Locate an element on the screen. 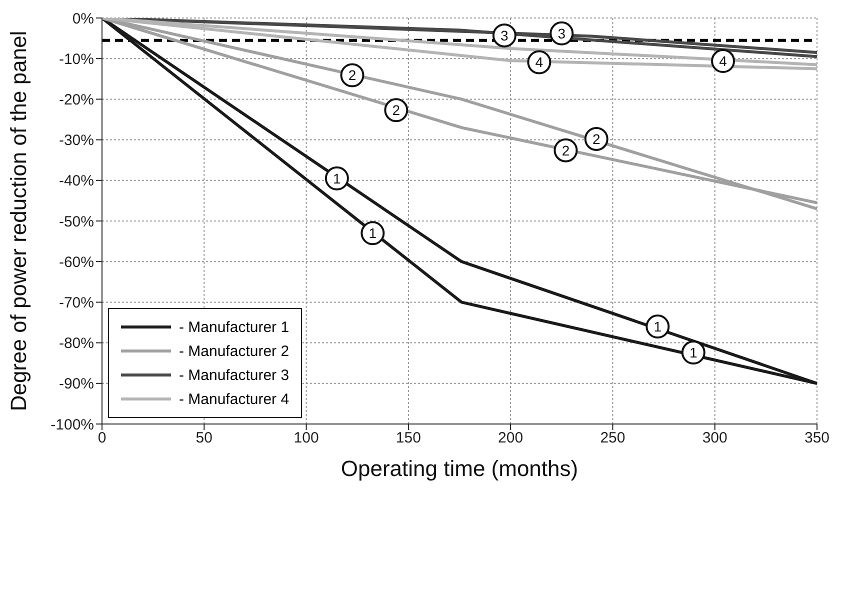 The height and width of the screenshot is (600, 849). x-tick-label: 250 is located at coordinates (613, 438).